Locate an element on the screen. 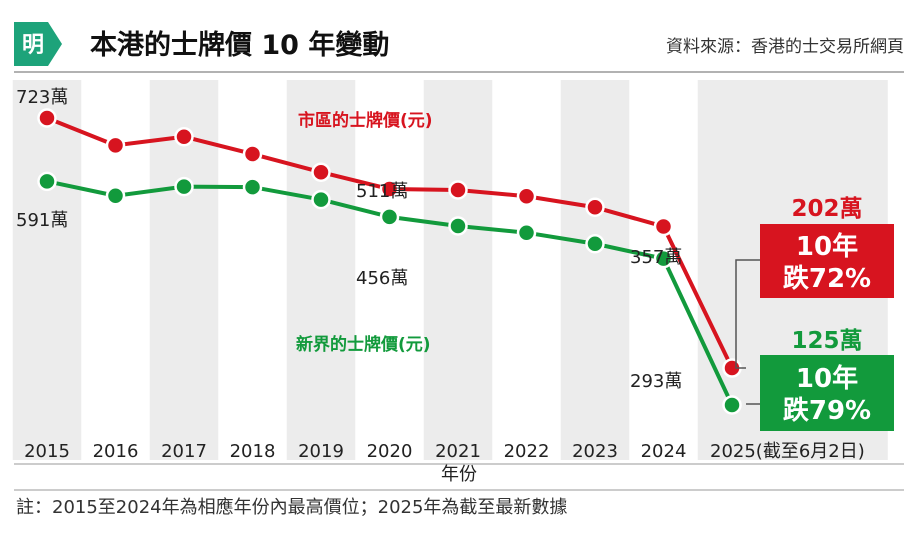 This screenshot has width=918, height=541. callout-urban-line1: 10年 is located at coordinates (827, 246).